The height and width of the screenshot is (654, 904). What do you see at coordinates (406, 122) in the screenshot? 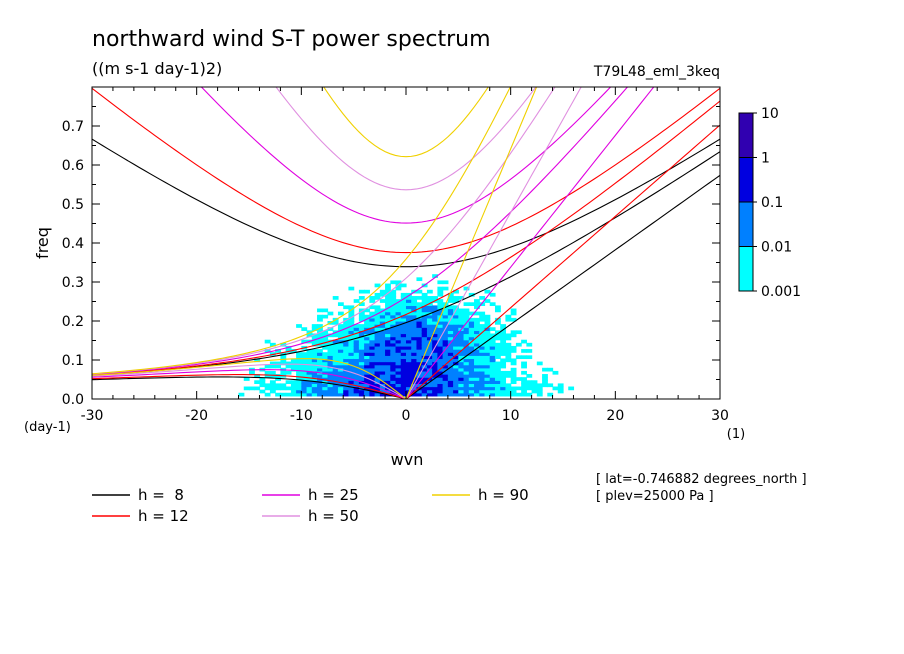
I see `inertia-gravity-curve` at bounding box center [406, 122].